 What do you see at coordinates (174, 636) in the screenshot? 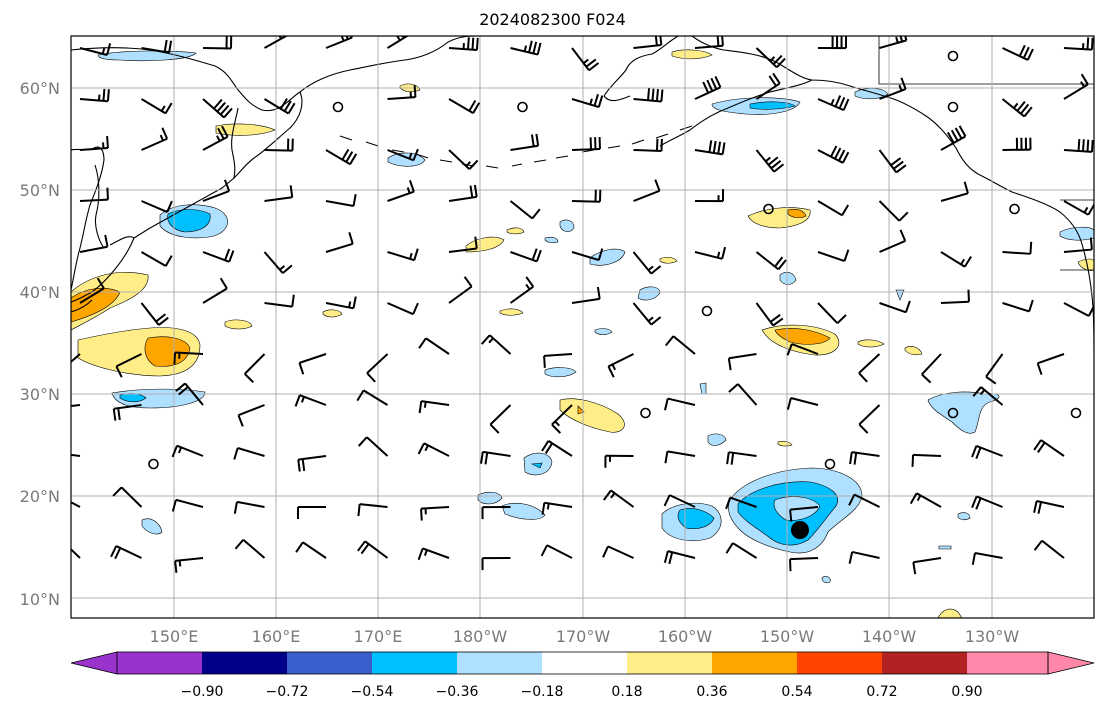
I see `lon-label: 150°E` at bounding box center [174, 636].